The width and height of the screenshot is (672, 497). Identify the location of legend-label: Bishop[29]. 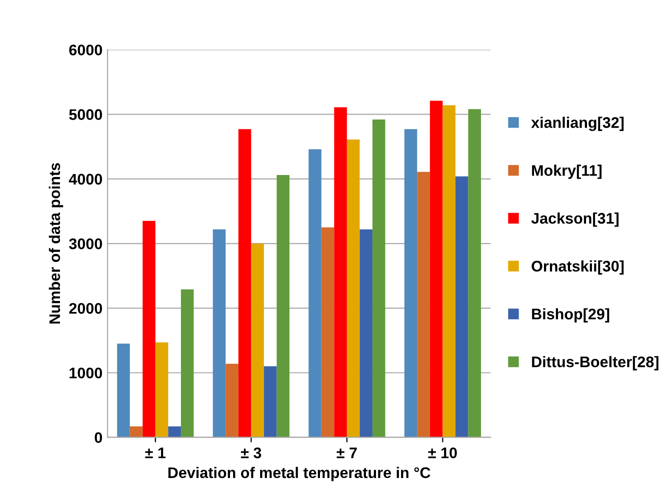
(571, 315).